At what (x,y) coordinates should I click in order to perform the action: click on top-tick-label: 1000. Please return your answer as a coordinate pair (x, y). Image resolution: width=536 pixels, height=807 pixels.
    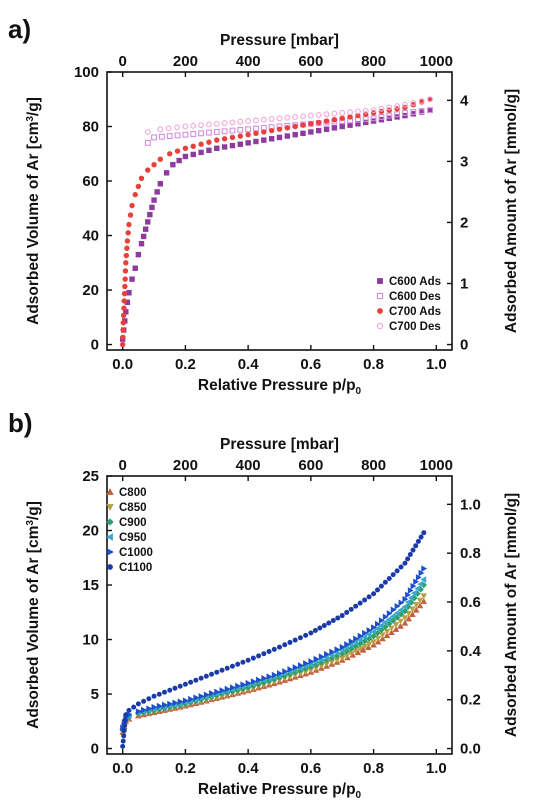
    Looking at the image, I should click on (436, 465).